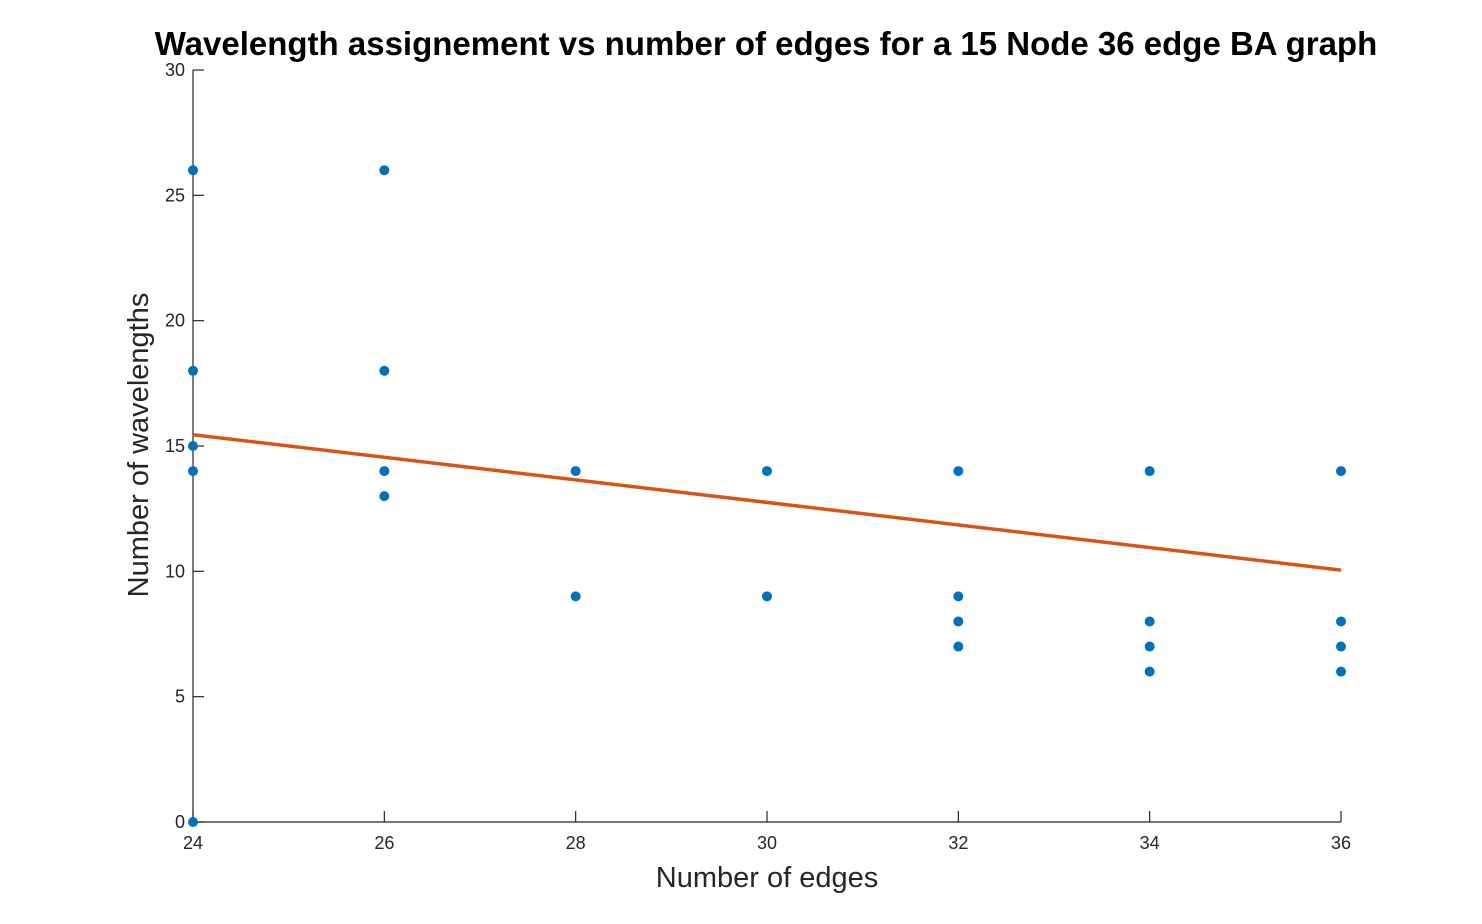 The height and width of the screenshot is (924, 1482). Describe the element at coordinates (175, 70) in the screenshot. I see `y-tick-label: 30` at that location.